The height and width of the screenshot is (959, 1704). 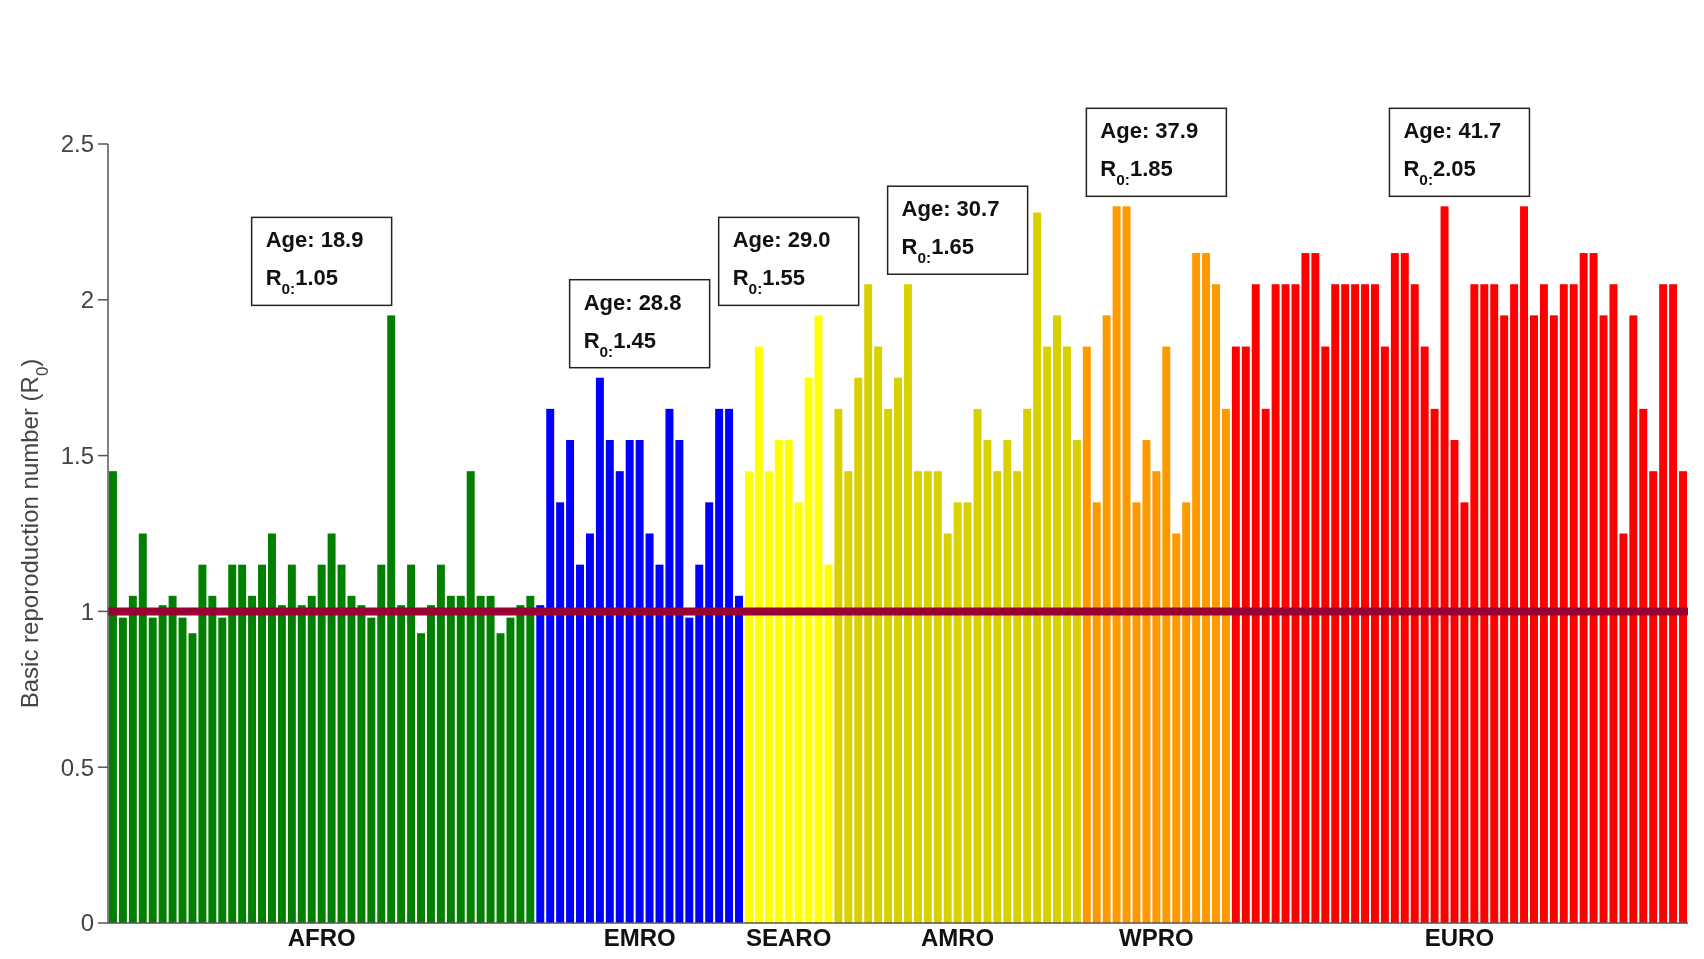 What do you see at coordinates (77, 144) in the screenshot?
I see `y-tick-label: 2.5` at bounding box center [77, 144].